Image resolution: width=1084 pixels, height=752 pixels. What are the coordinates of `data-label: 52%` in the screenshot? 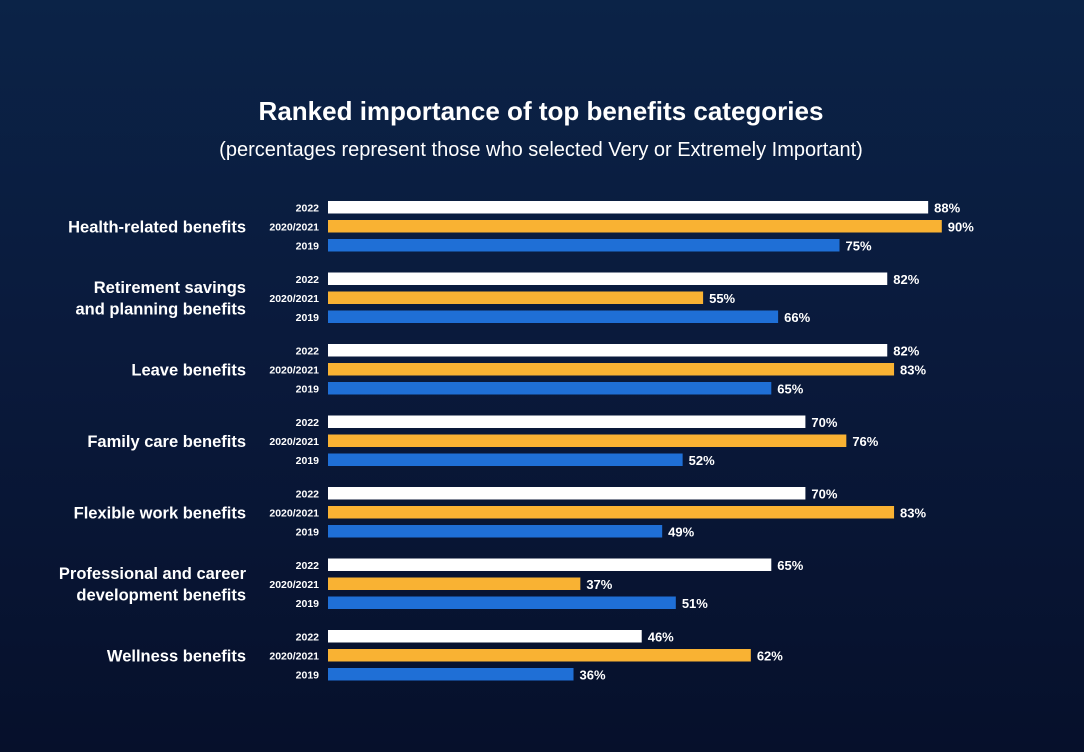 It's located at (702, 460).